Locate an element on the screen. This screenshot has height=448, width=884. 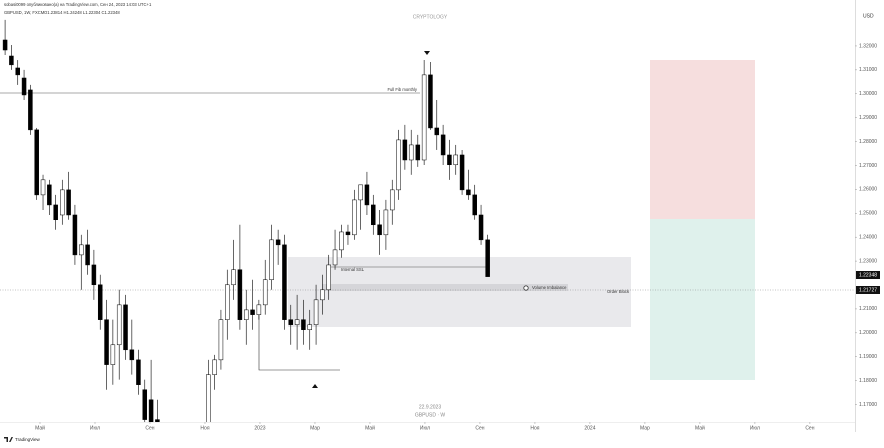
x-tick-label: 2024 is located at coordinates (589, 428).